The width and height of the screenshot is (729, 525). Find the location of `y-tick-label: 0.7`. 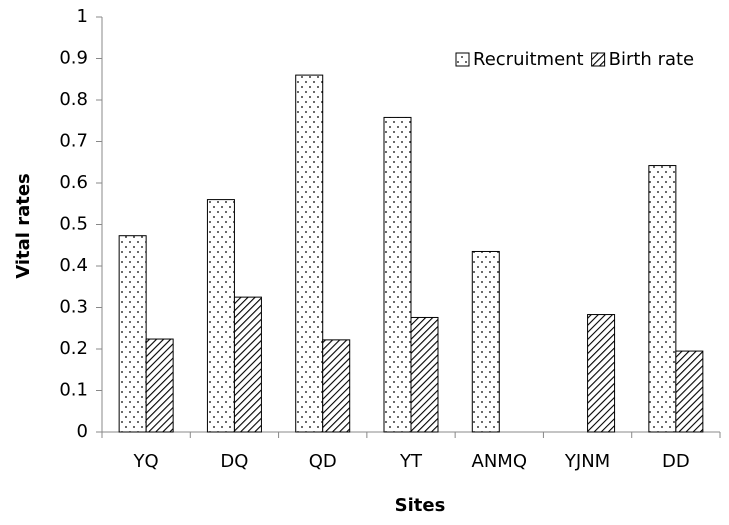

y-tick-label: 0.7 is located at coordinates (73, 141).